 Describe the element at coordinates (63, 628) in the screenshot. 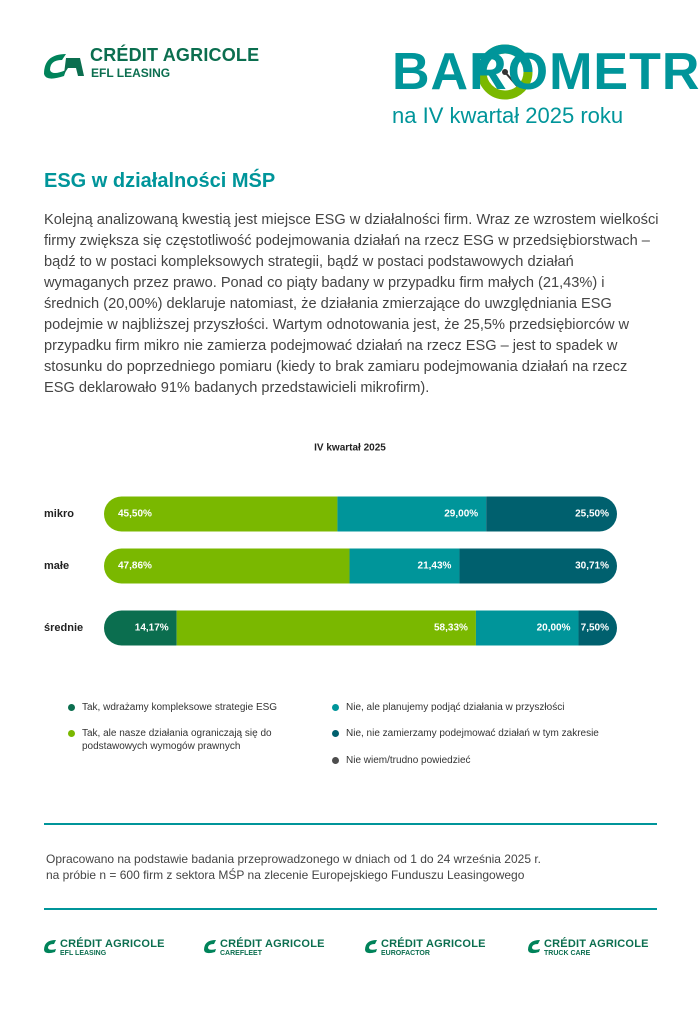

I see `category-label: średnie` at that location.